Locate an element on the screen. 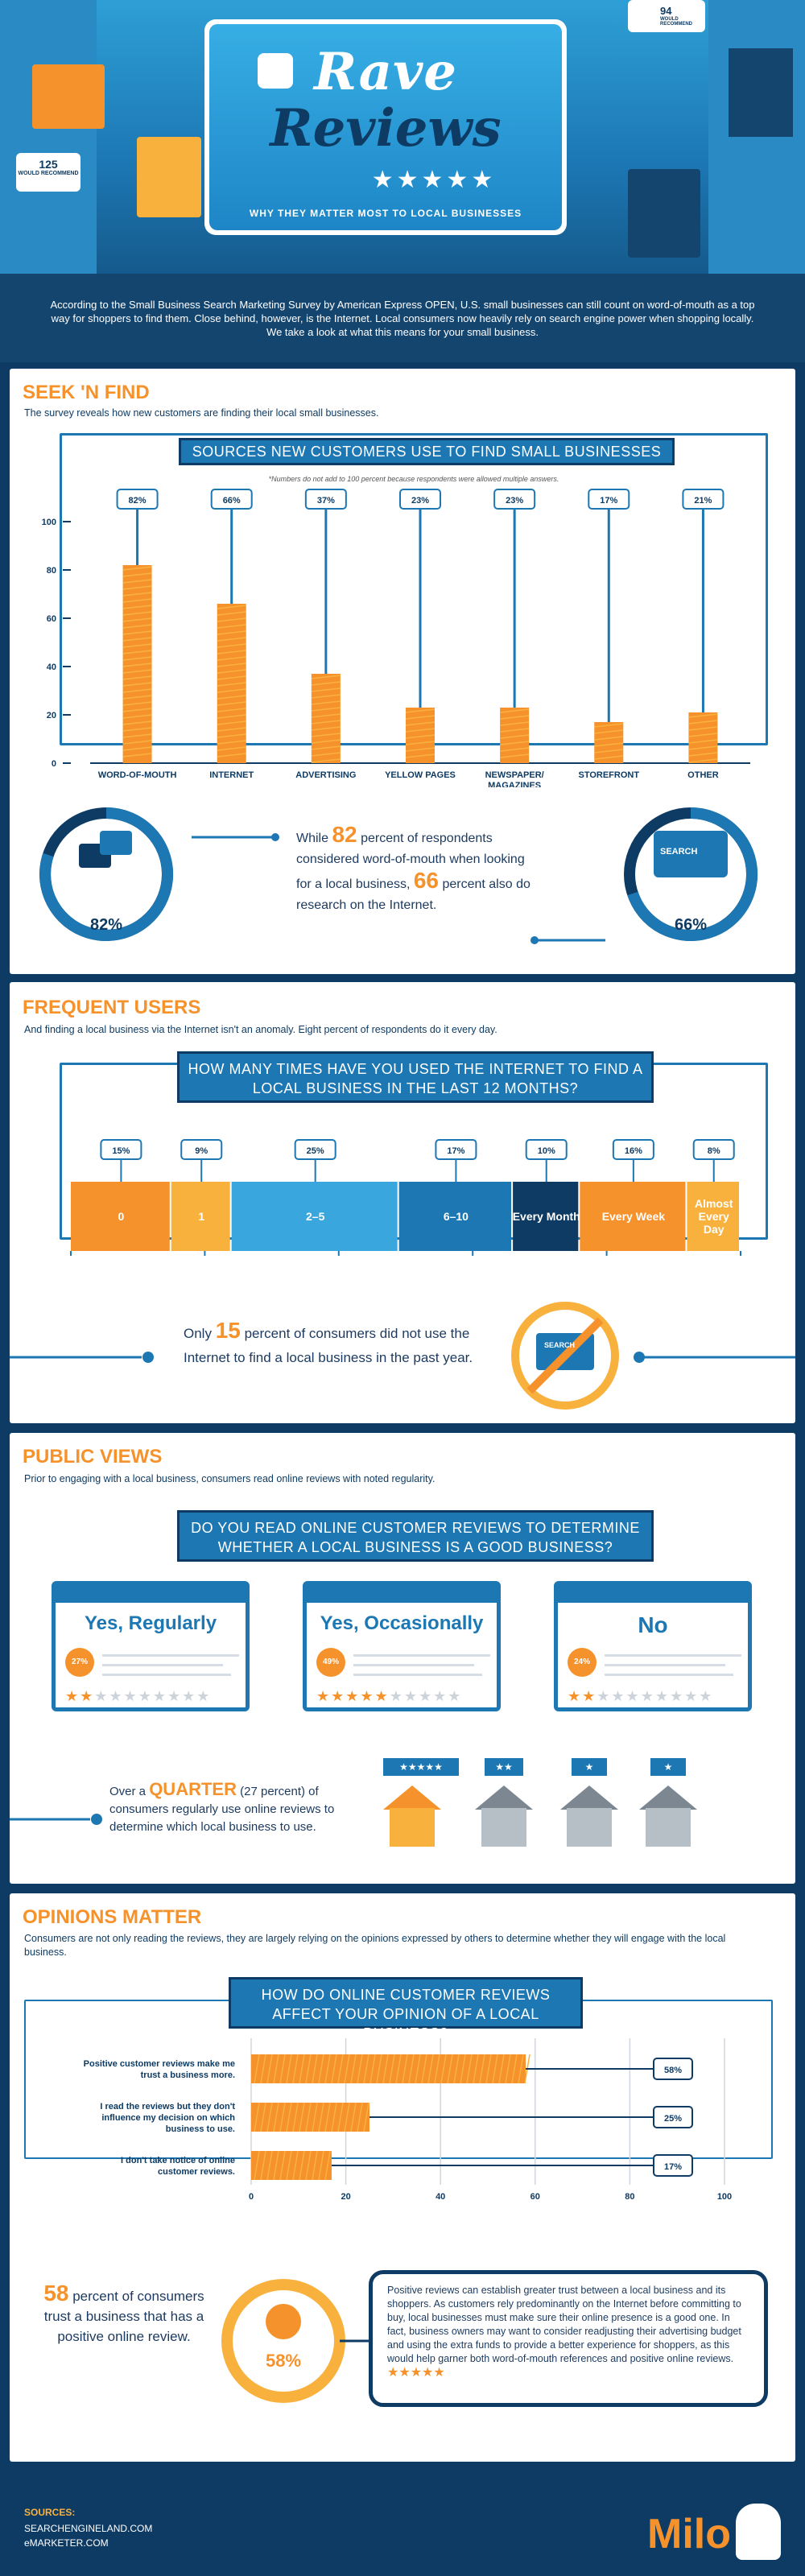 The width and height of the screenshot is (805, 2576). y-tick-label: 40 is located at coordinates (51, 667).